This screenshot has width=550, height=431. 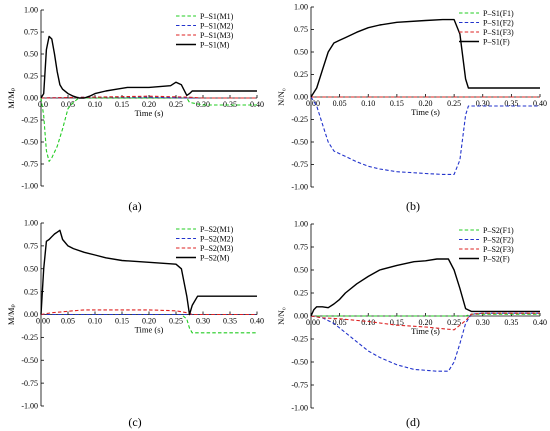 What do you see at coordinates (134, 206) in the screenshot?
I see `panel-label: (a)` at bounding box center [134, 206].